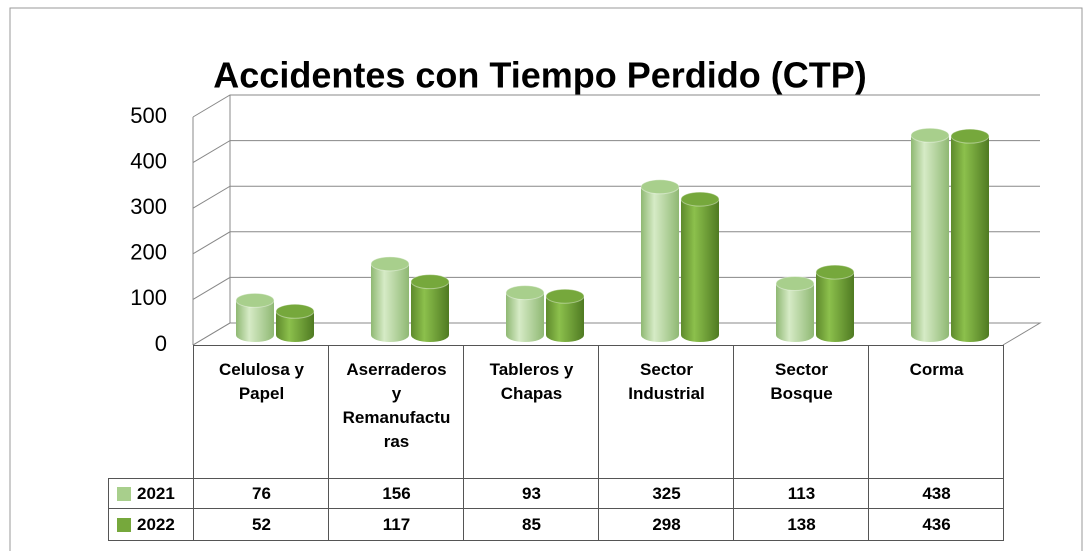 The height and width of the screenshot is (551, 1092). I want to click on y-tick-label: 500, so click(148, 115).